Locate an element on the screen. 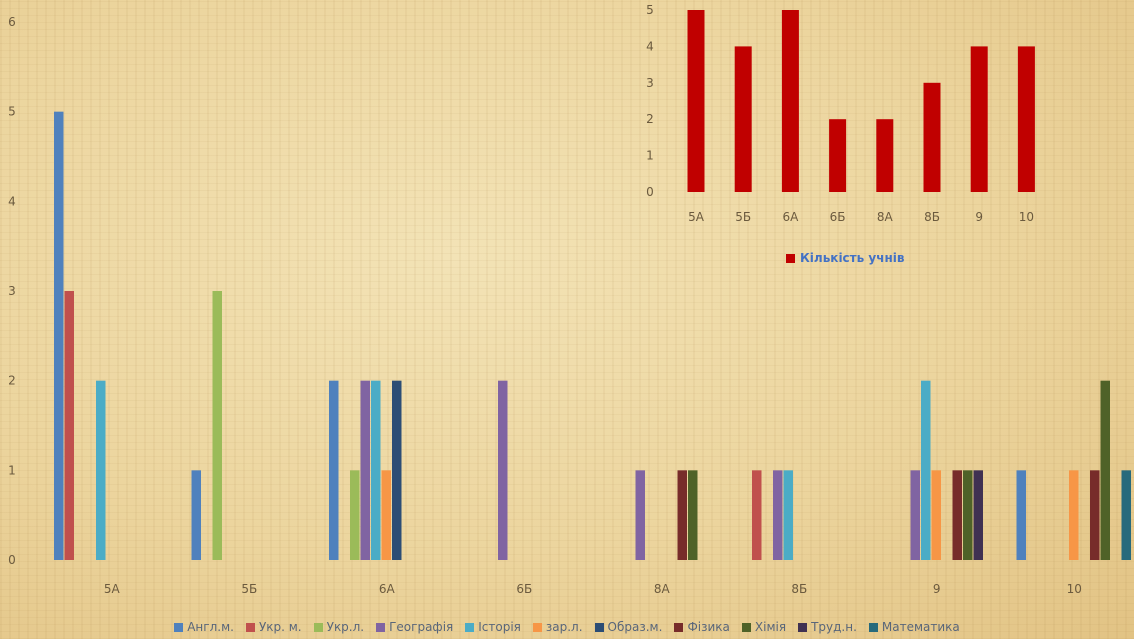 This screenshot has height=639, width=1134. inset-y-tick-label: 2 is located at coordinates (650, 119).